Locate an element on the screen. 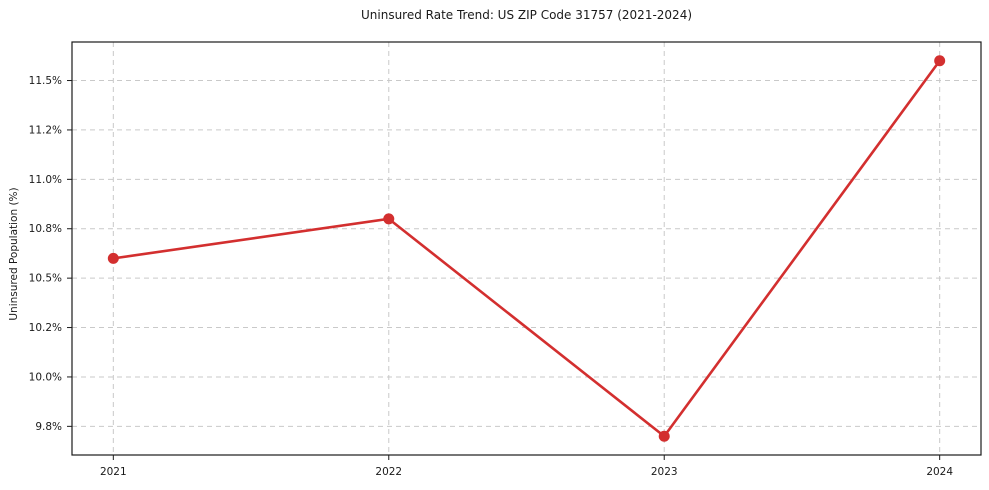 Image resolution: width=989 pixels, height=490 pixels. y-tick-label: 10.2% is located at coordinates (45, 328).